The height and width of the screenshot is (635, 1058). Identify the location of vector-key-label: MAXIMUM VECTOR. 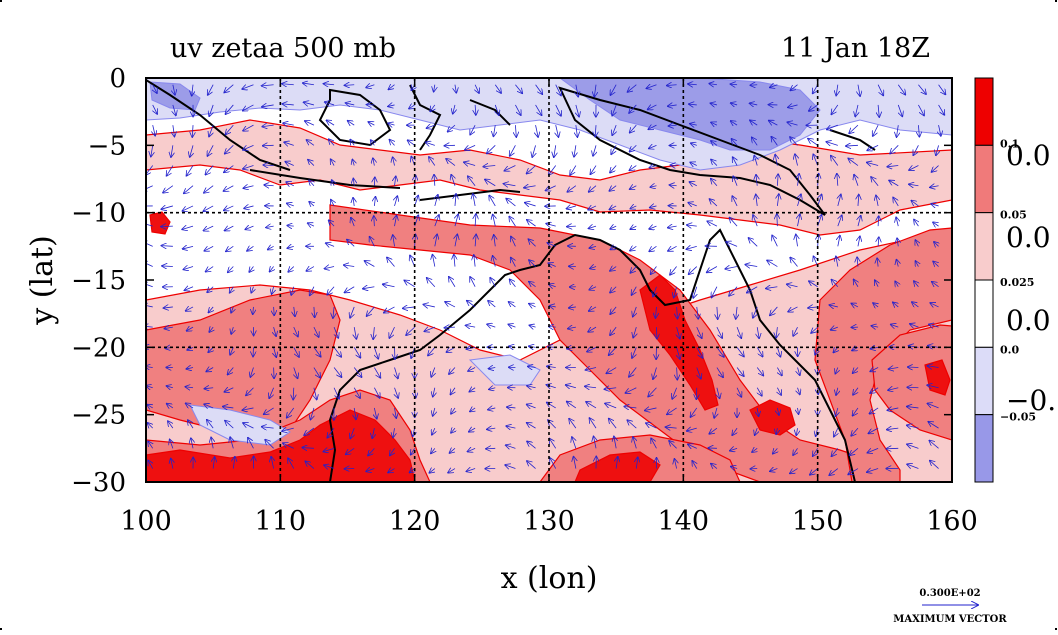
(950, 619).